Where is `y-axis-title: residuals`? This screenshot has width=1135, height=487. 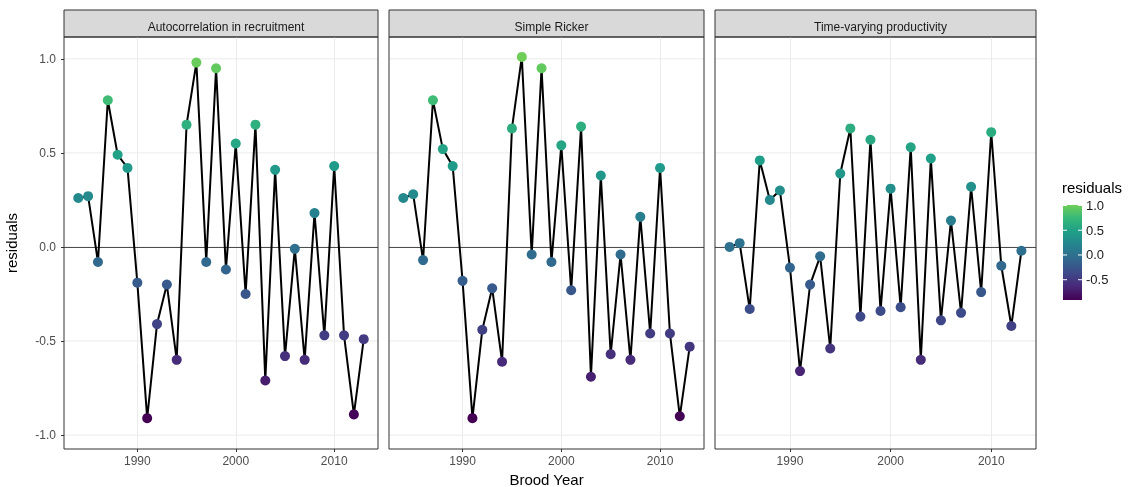 y-axis-title: residuals is located at coordinates (11, 243).